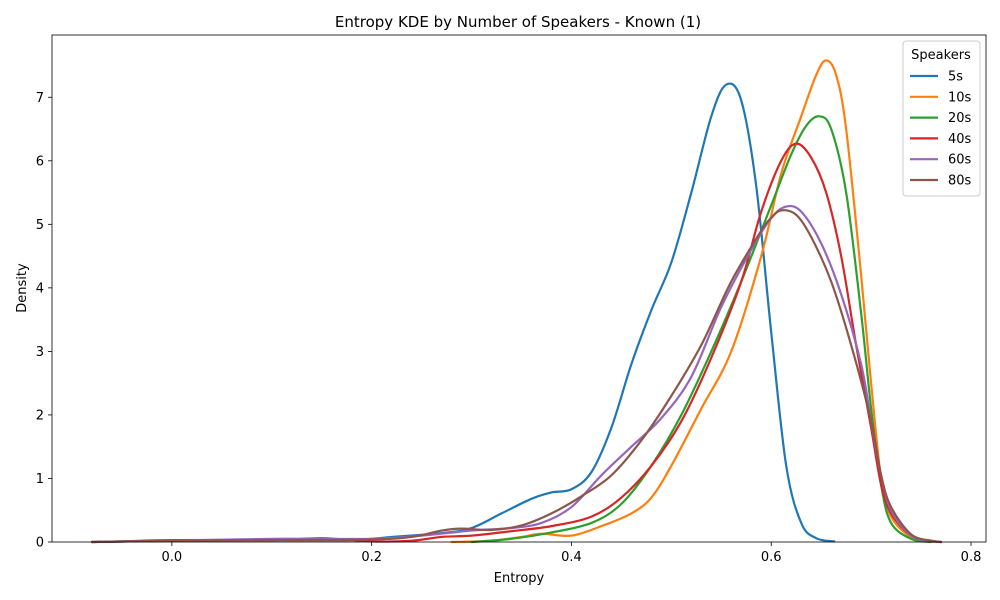 The width and height of the screenshot is (1000, 600). Describe the element at coordinates (40, 479) in the screenshot. I see `y-tick-label: 1` at that location.